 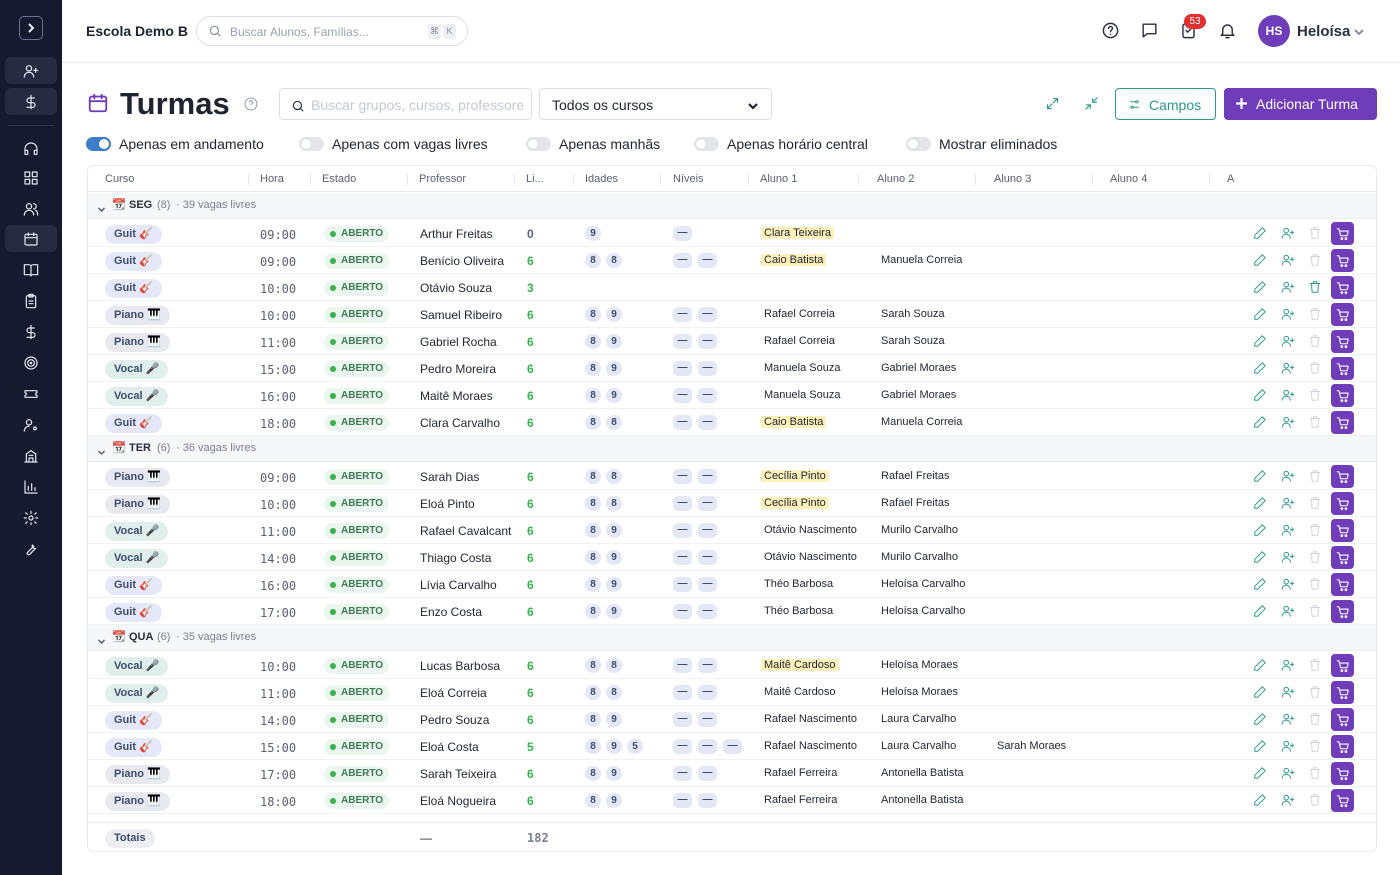 What do you see at coordinates (920, 665) in the screenshot?
I see `student-2: Heloísa Moraes` at bounding box center [920, 665].